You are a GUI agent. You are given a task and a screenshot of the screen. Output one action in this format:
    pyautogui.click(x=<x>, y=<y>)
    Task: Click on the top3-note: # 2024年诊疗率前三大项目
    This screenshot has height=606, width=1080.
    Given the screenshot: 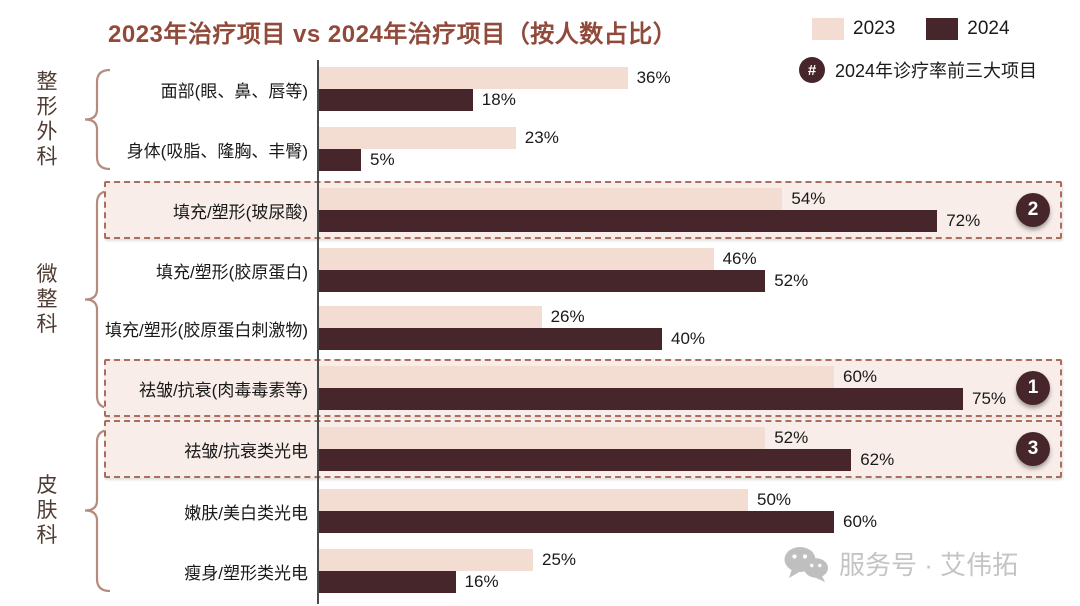 What is the action you would take?
    pyautogui.click(x=918, y=70)
    